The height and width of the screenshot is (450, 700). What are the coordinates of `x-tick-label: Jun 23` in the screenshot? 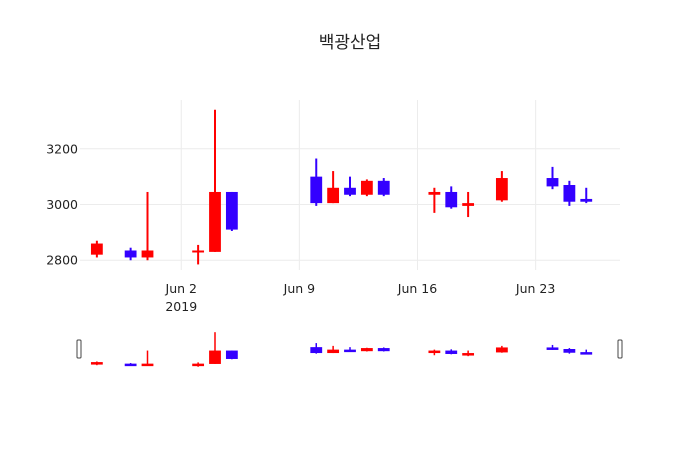 It's located at (535, 288).